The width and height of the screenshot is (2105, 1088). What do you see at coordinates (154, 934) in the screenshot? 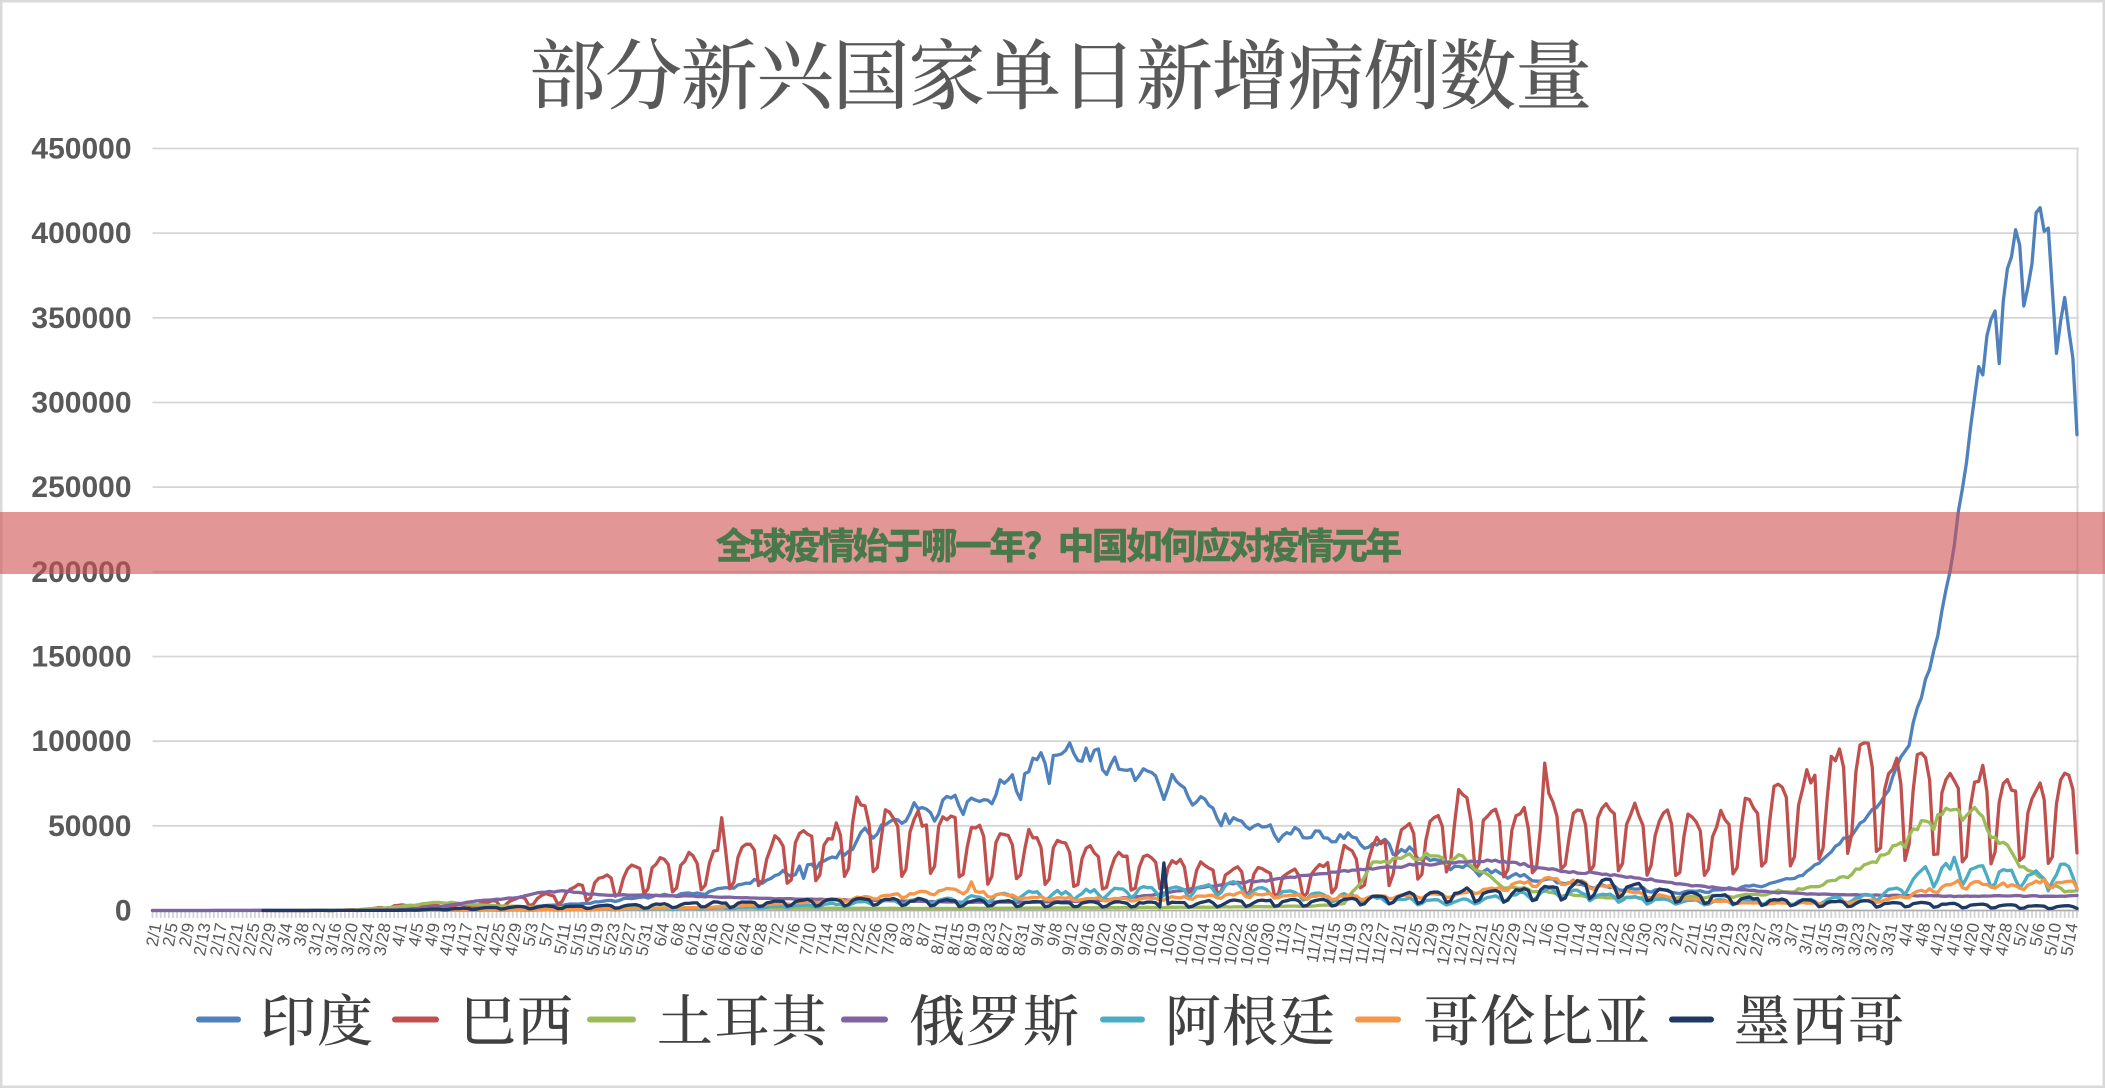
I see `svg-text: 2/1` at bounding box center [154, 934].